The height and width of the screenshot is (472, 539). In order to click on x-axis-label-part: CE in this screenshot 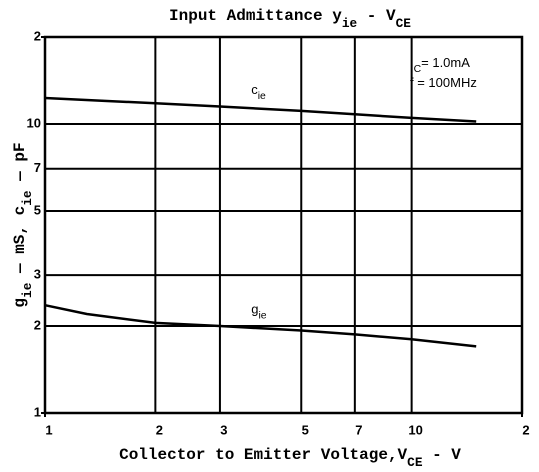, I will do `click(415, 462)`.